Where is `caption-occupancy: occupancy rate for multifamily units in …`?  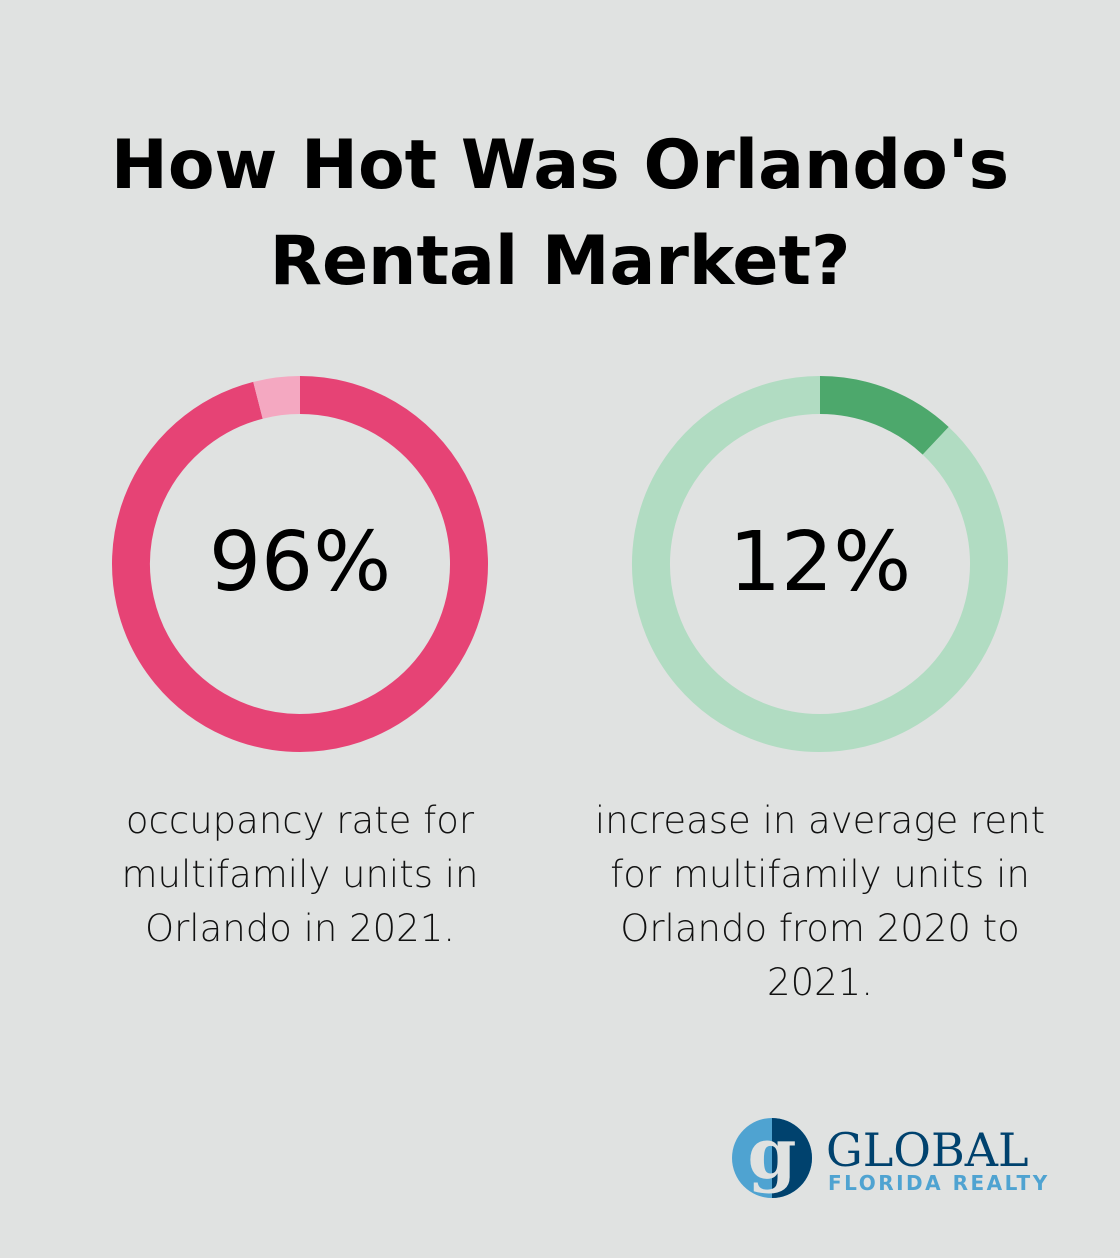
caption-occupancy: occupancy rate for multifamily units in … is located at coordinates (300, 874).